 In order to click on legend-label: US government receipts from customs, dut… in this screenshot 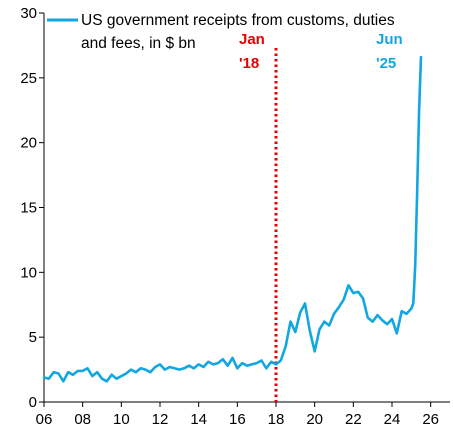, I will do `click(238, 20)`.